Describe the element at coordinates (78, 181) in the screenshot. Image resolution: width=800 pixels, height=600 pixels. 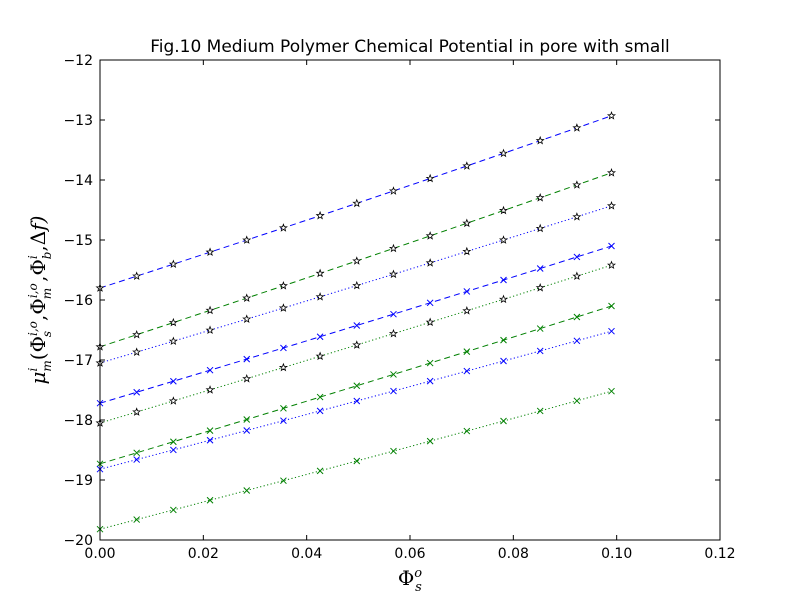
I see `y-tick-label: −14` at that location.